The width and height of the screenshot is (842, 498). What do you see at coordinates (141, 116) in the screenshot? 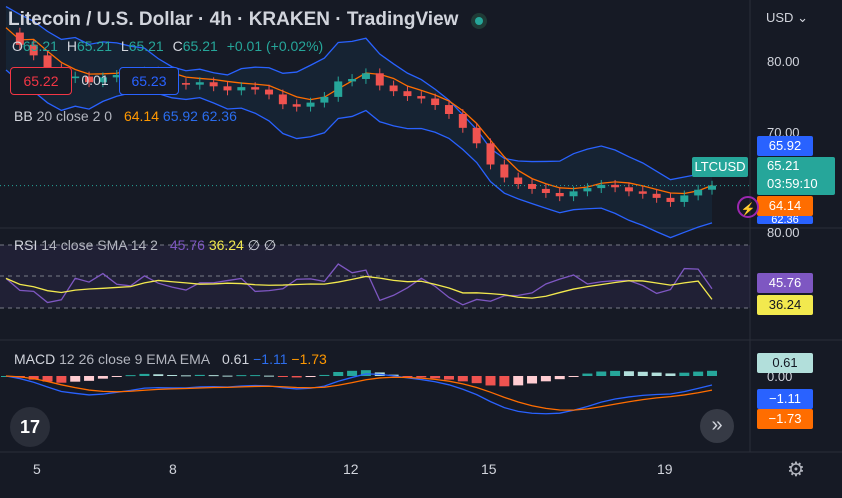
I see `bb-basis-value: 64.14` at bounding box center [141, 116].